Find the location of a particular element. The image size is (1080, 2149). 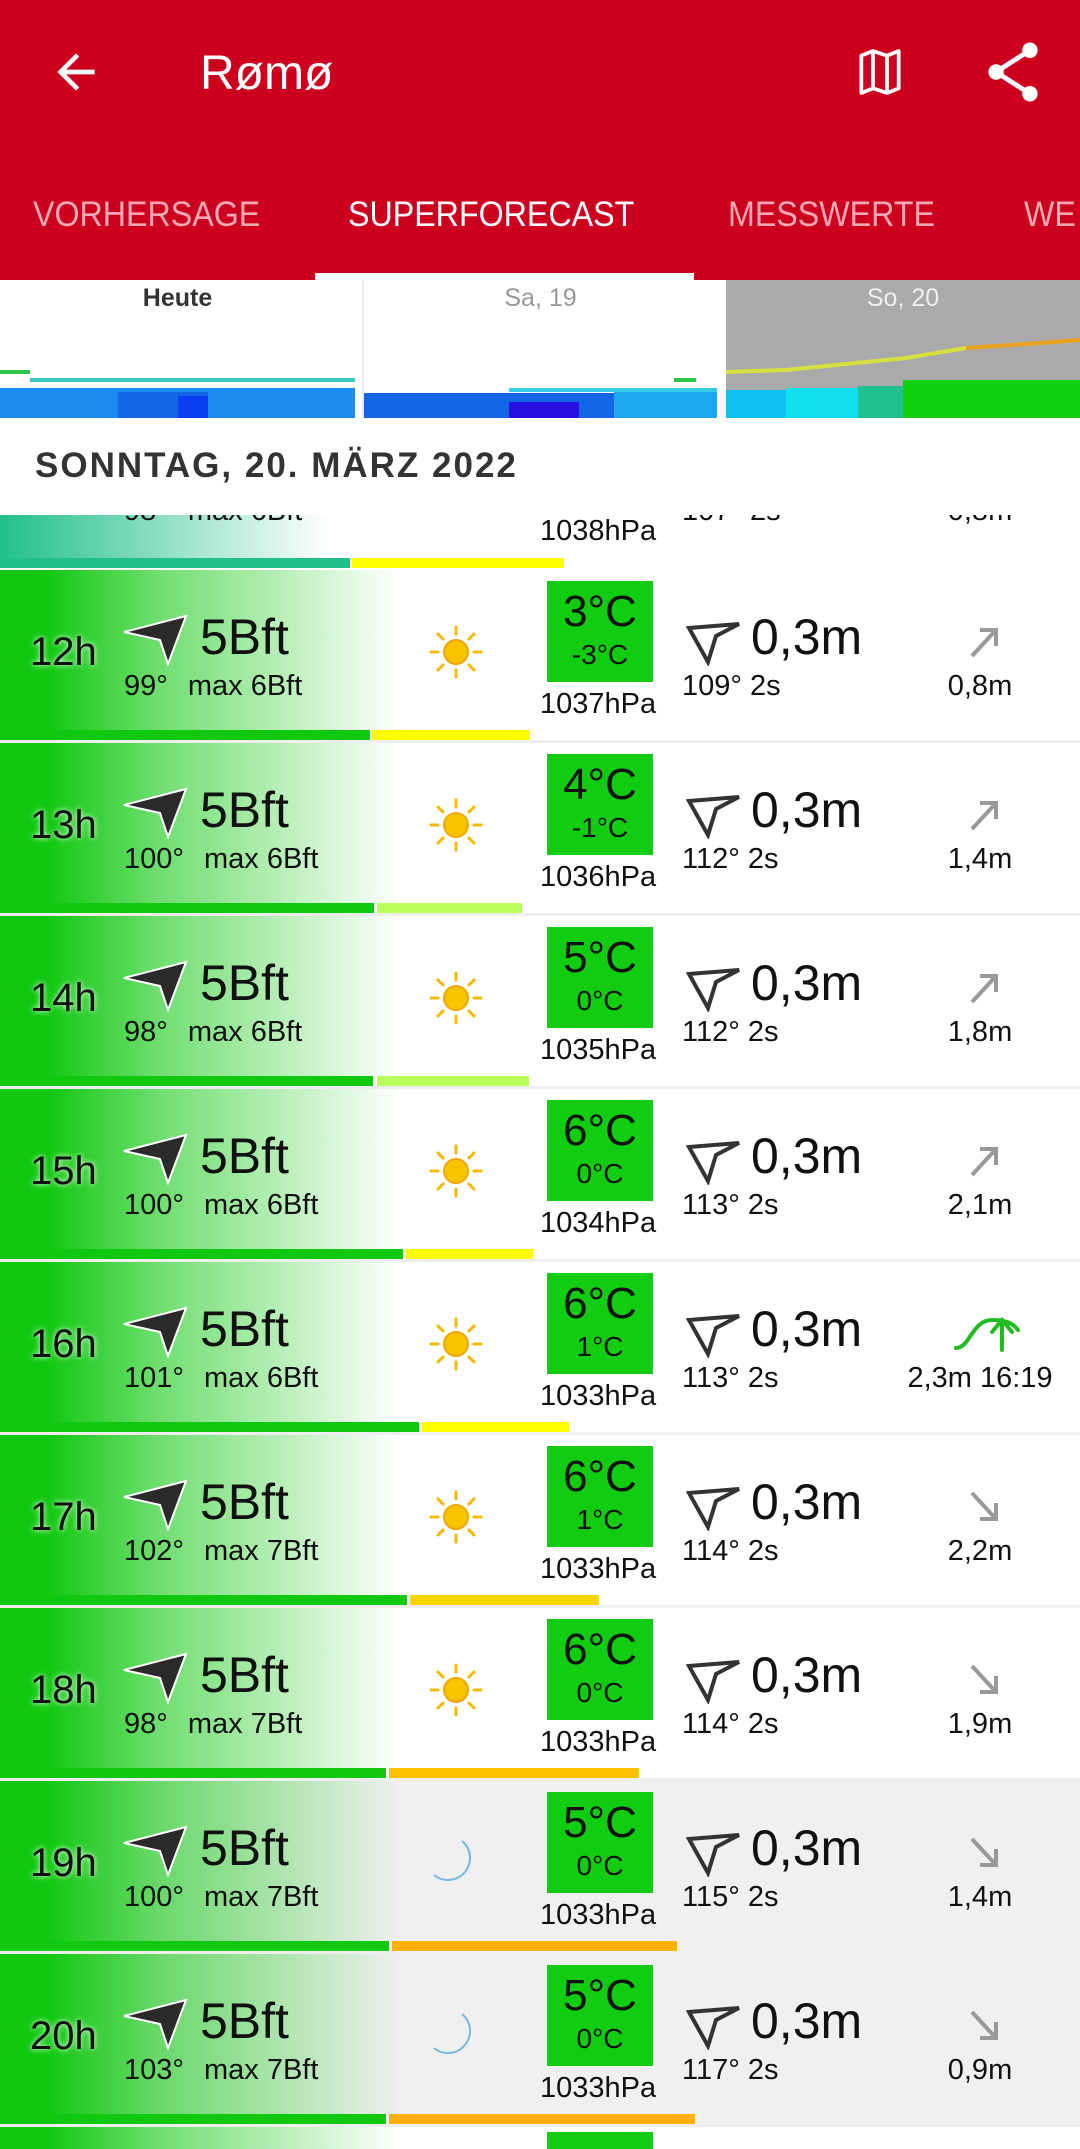

pressure: 1035hPa is located at coordinates (598, 1050).